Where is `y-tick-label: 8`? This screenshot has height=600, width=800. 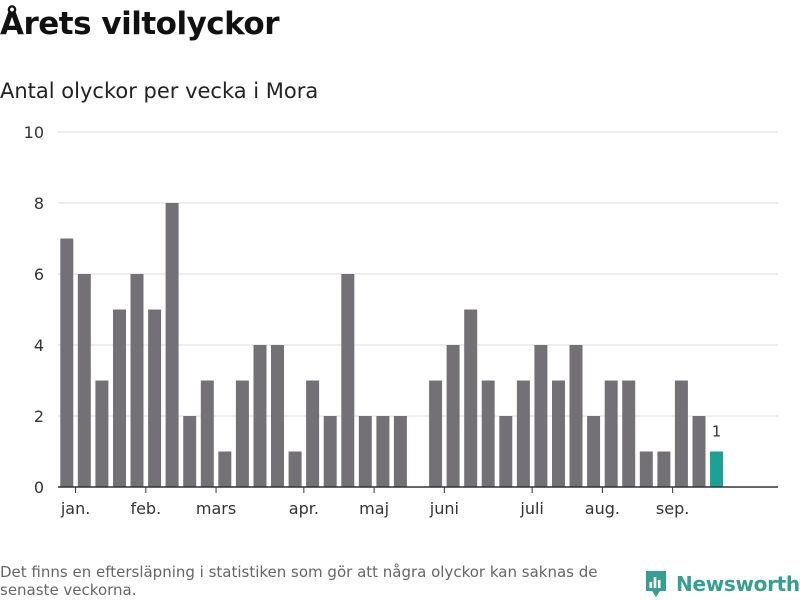 y-tick-label: 8 is located at coordinates (39, 203).